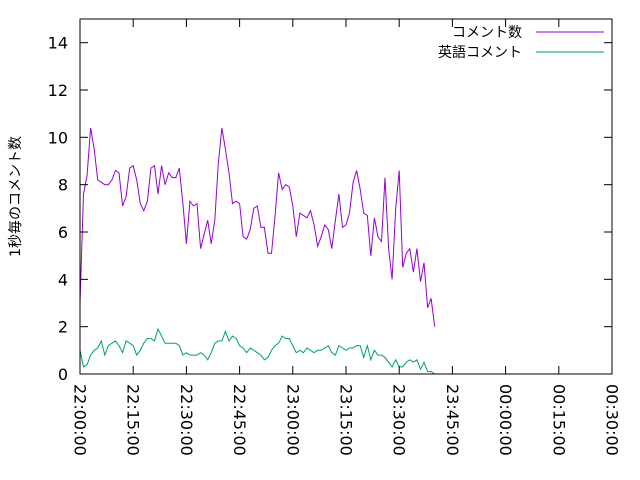  I want to click on x-tick-label: 23:30:00, so click(399, 420).